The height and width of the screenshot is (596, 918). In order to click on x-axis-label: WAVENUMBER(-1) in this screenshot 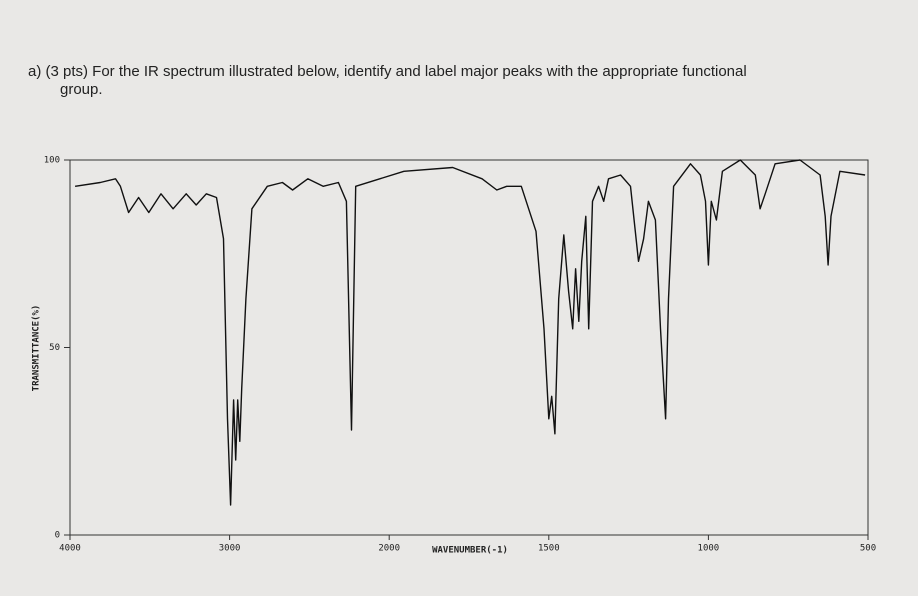, I will do `click(470, 551)`.